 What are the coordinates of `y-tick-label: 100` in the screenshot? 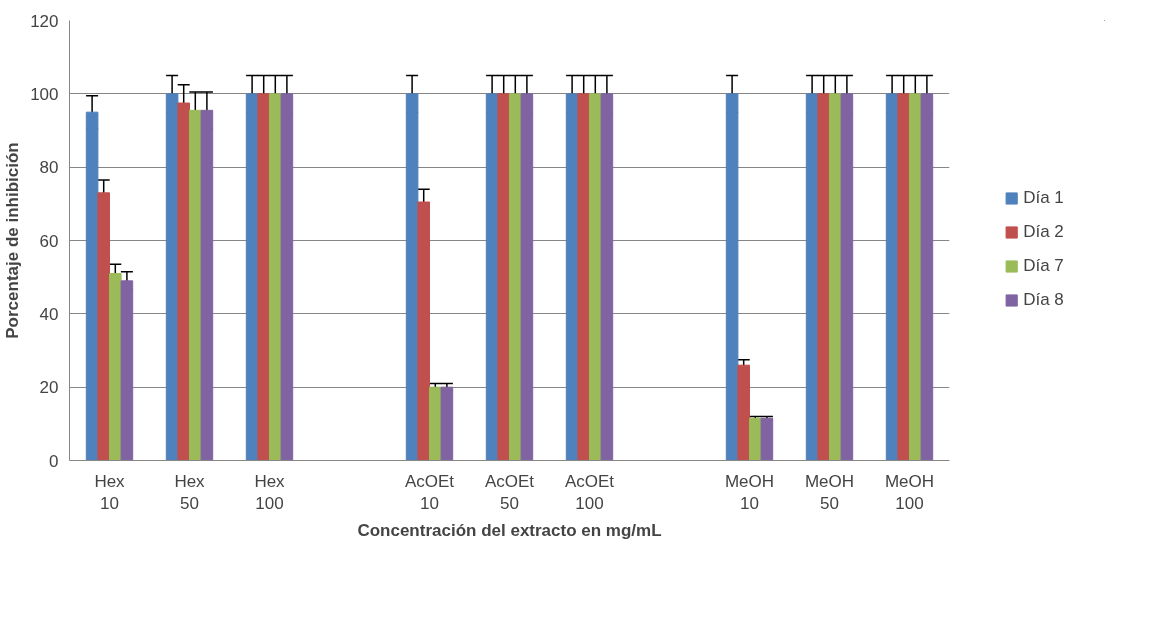 It's located at (44, 94).